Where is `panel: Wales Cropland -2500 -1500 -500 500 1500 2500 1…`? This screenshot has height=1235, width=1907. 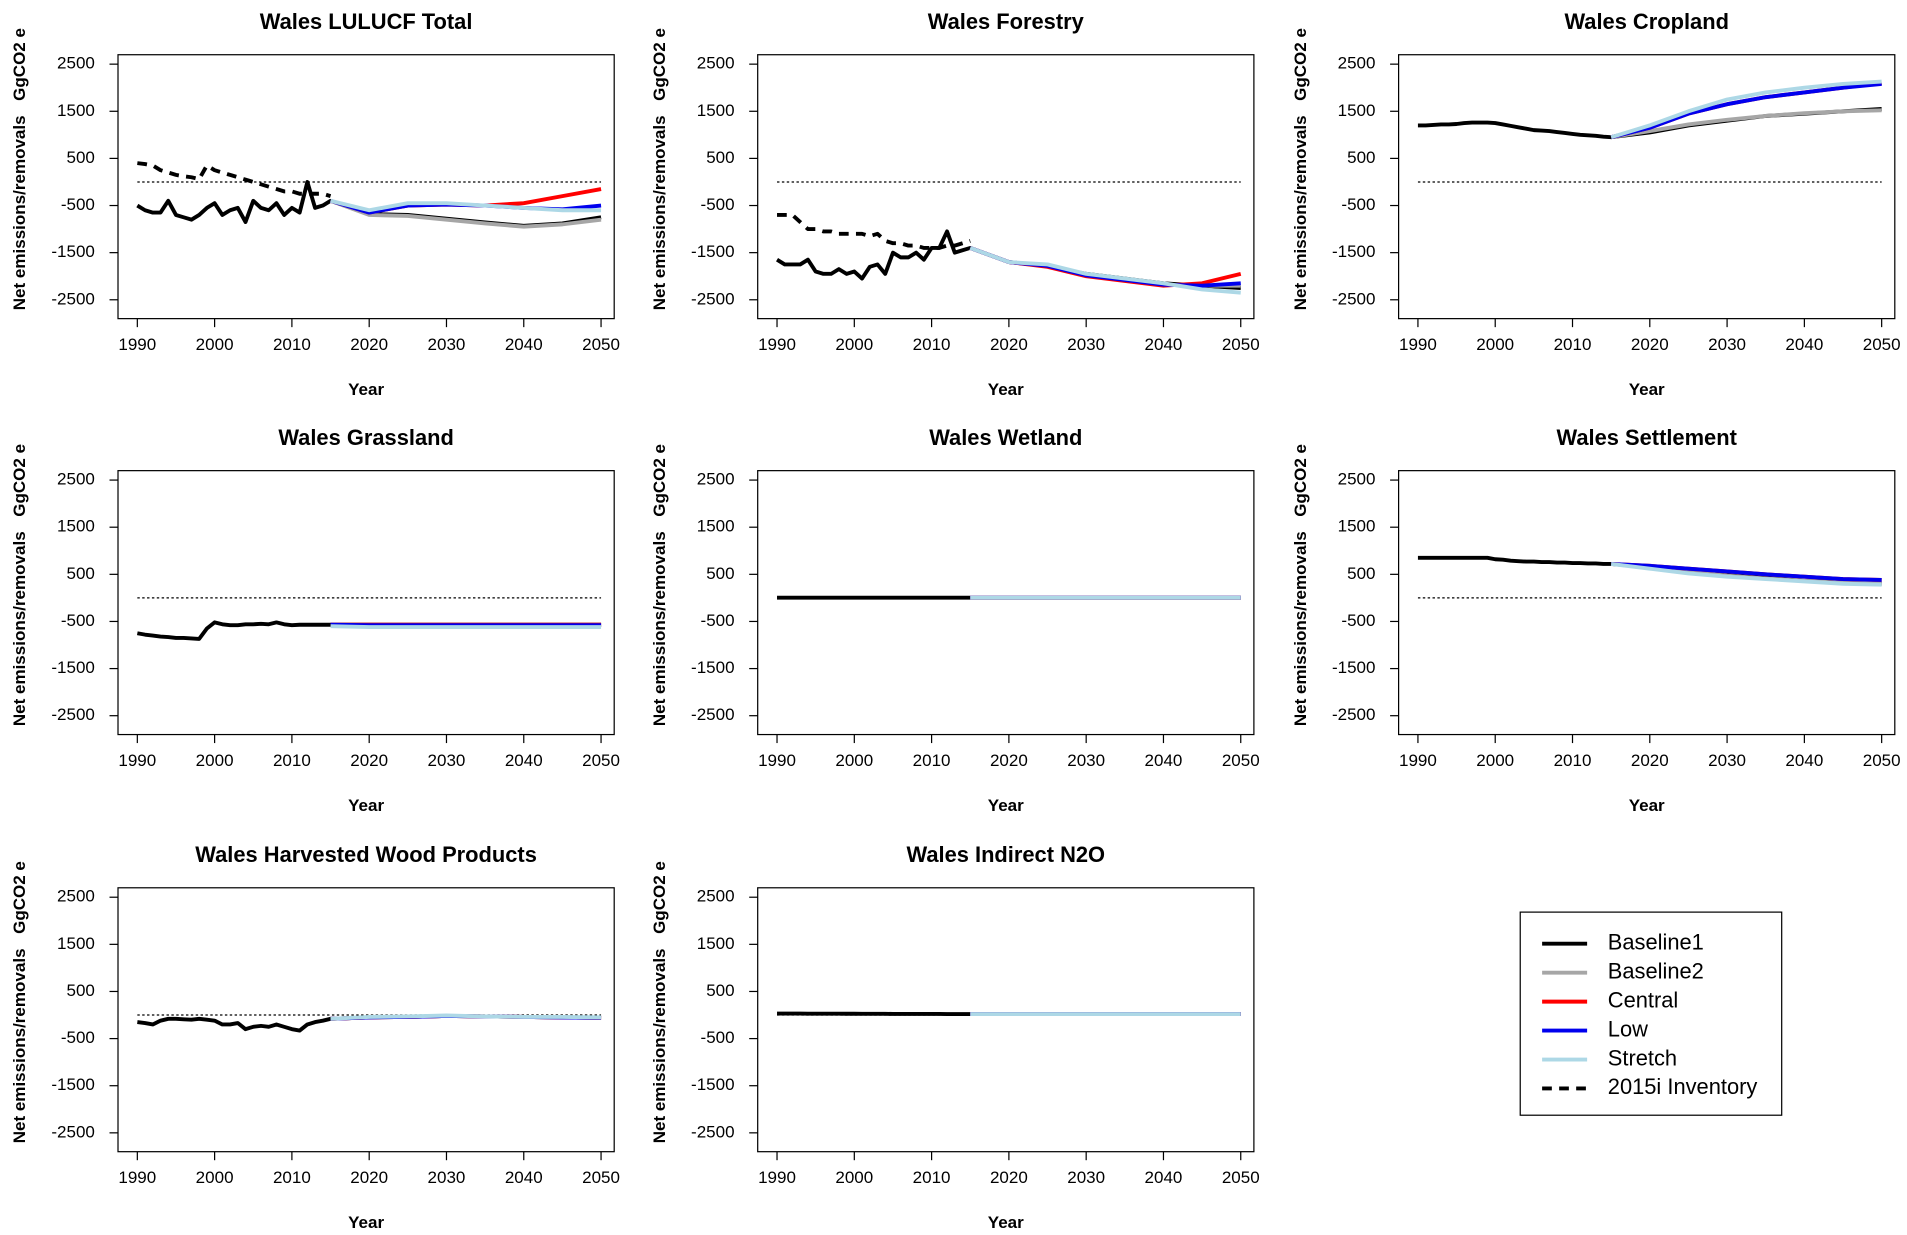 panel: Wales Cropland -2500 -1500 -500 500 1500 2500 1… is located at coordinates (1596, 204).